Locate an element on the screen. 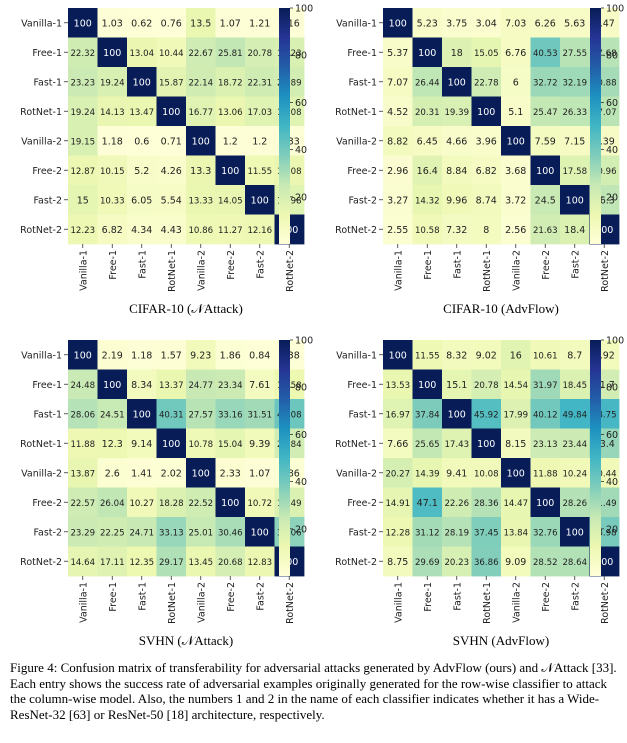 The height and width of the screenshot is (743, 627). cell-value-label: 32.72 is located at coordinates (545, 83).